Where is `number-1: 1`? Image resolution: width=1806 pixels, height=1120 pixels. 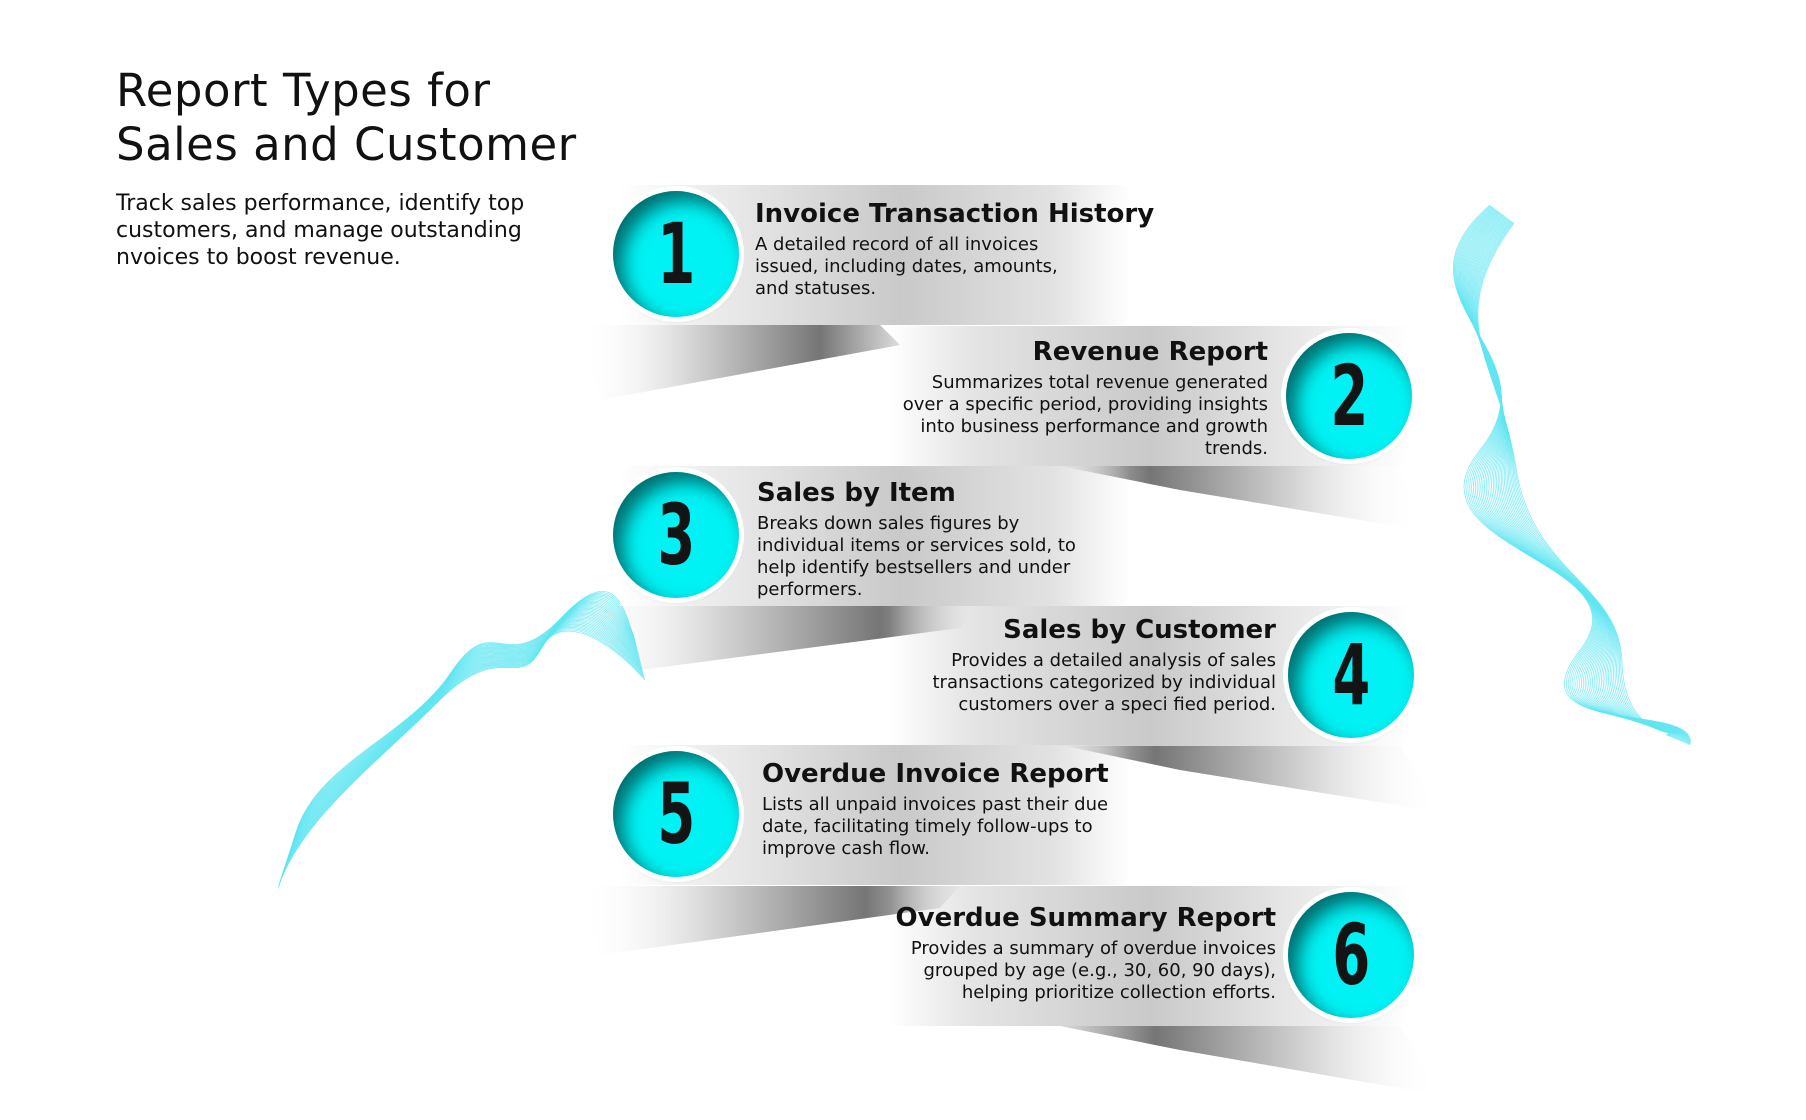 number-1: 1 is located at coordinates (676, 254).